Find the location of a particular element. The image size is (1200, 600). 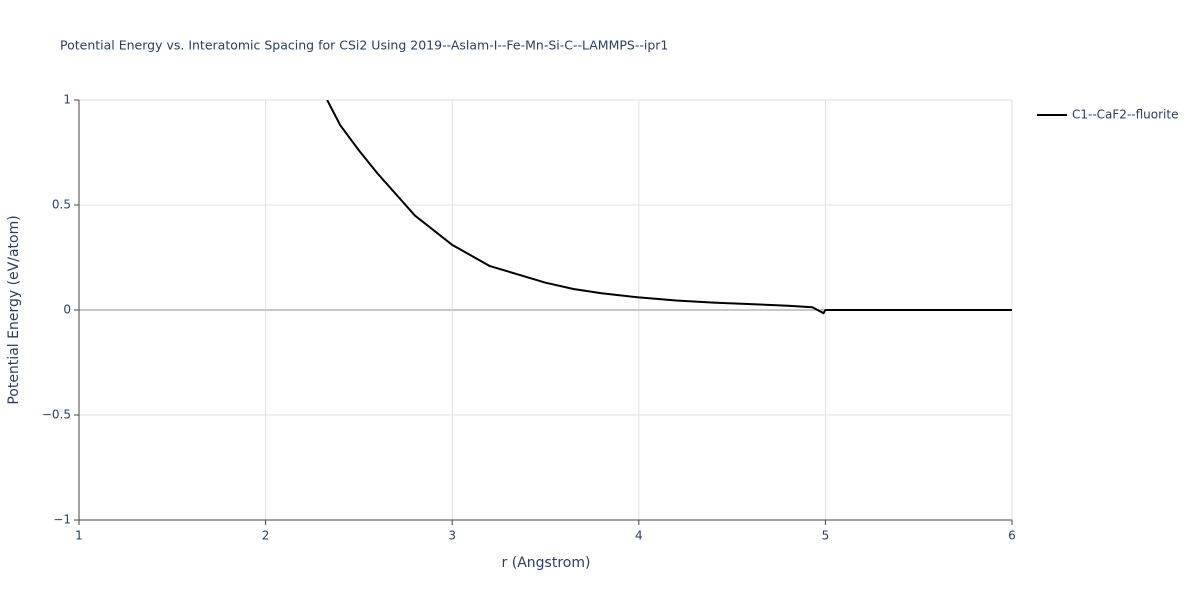

x-tick-label: 1 is located at coordinates (79, 536).